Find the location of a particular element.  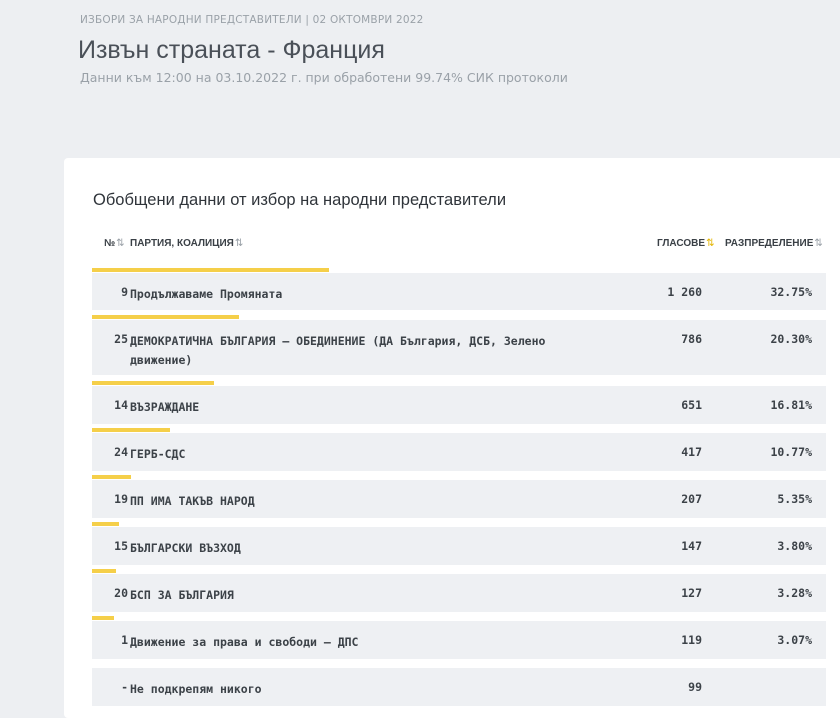

votes-count: 99 is located at coordinates (695, 687).